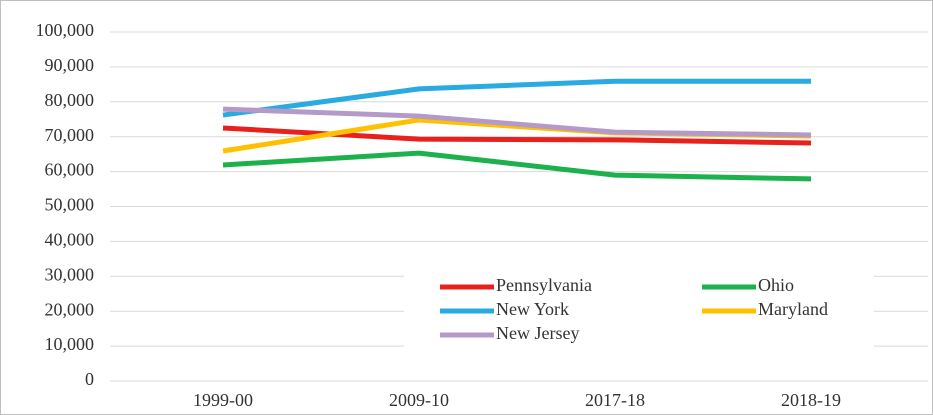 The width and height of the screenshot is (933, 415). Describe the element at coordinates (70, 240) in the screenshot. I see `y-tick-label: 40,000` at that location.